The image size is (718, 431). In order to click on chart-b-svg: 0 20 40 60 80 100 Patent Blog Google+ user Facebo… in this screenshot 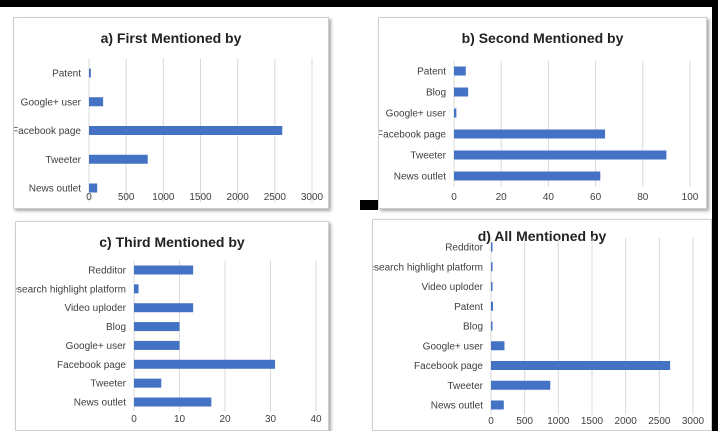, I will do `click(539, 131)`.